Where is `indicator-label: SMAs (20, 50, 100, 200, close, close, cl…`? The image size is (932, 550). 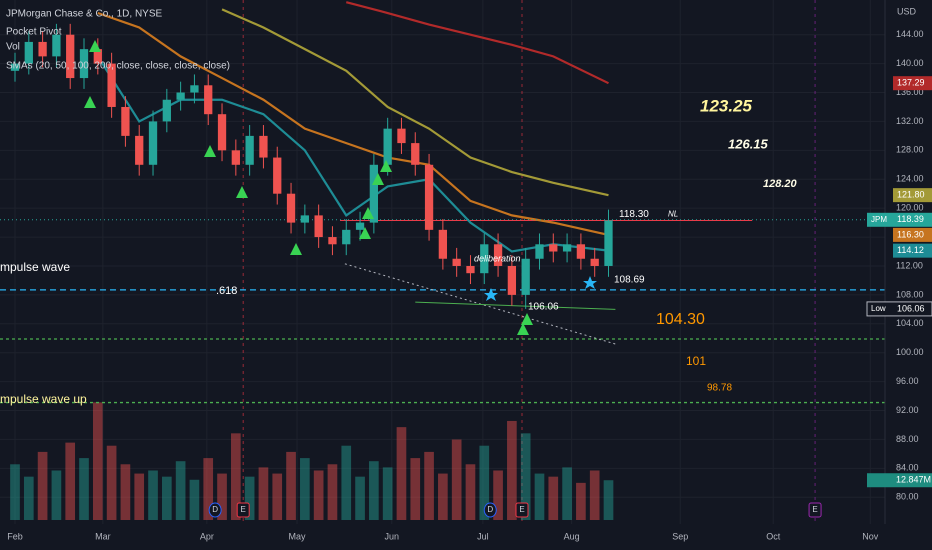 indicator-label: SMAs (20, 50, 100, 200, close, close, cl… is located at coordinates (118, 66).